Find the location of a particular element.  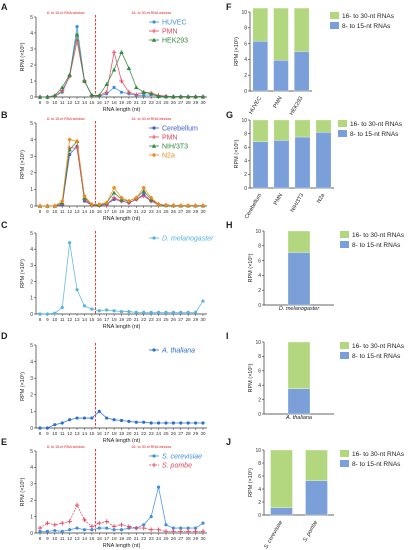

category-label: PMN is located at coordinates (277, 103).